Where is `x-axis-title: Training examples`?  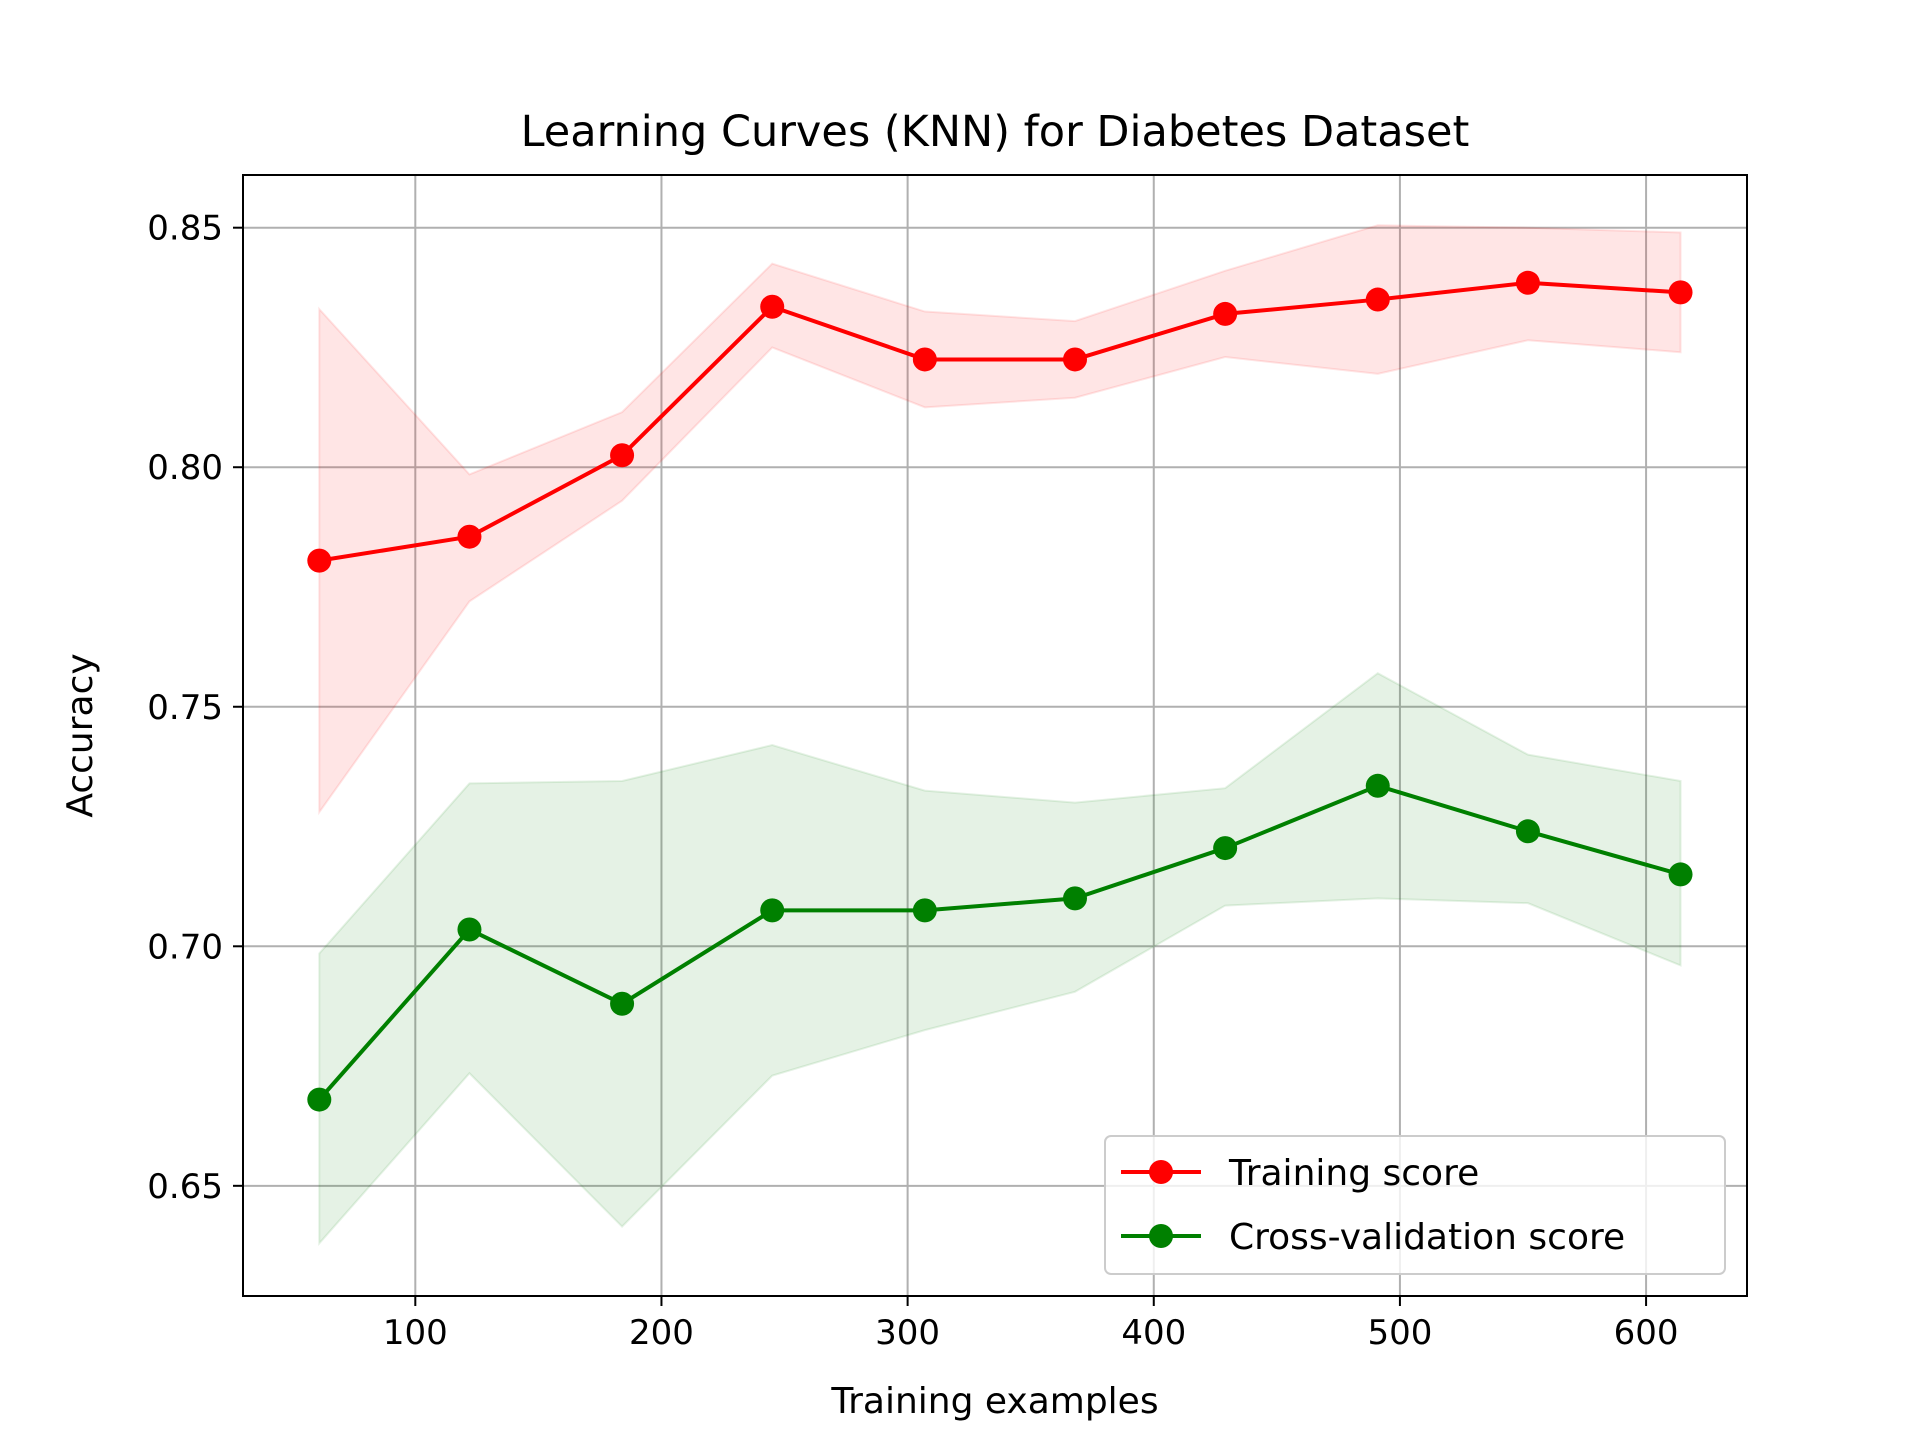
x-axis-title: Training examples is located at coordinates (994, 1401).